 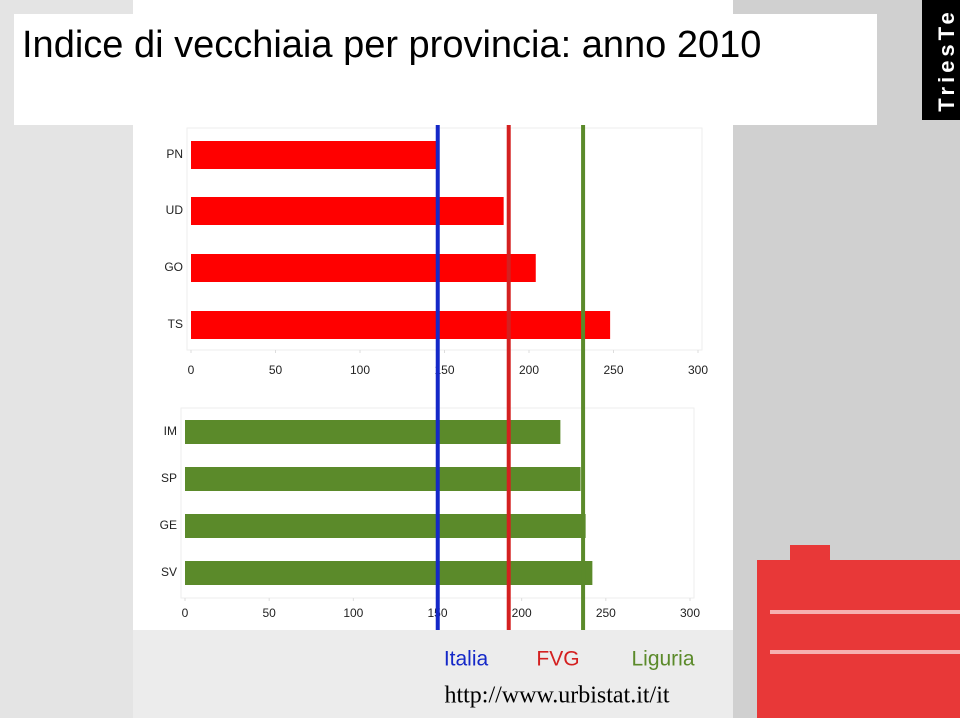 What do you see at coordinates (174, 154) in the screenshot?
I see `y-tick-label: PN` at bounding box center [174, 154].